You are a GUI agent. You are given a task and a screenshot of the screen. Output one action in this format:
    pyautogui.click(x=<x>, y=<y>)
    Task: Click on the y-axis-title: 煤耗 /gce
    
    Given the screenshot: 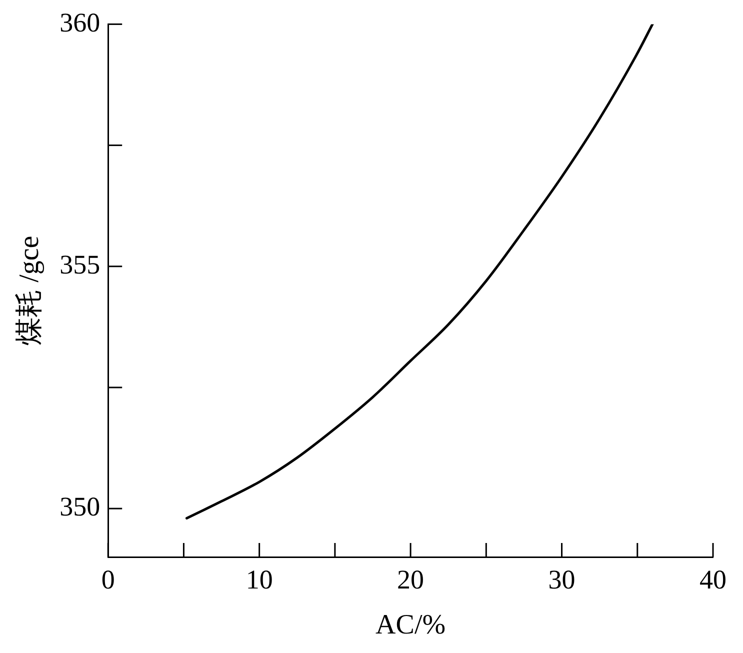 What is the action you would take?
    pyautogui.click(x=30, y=291)
    